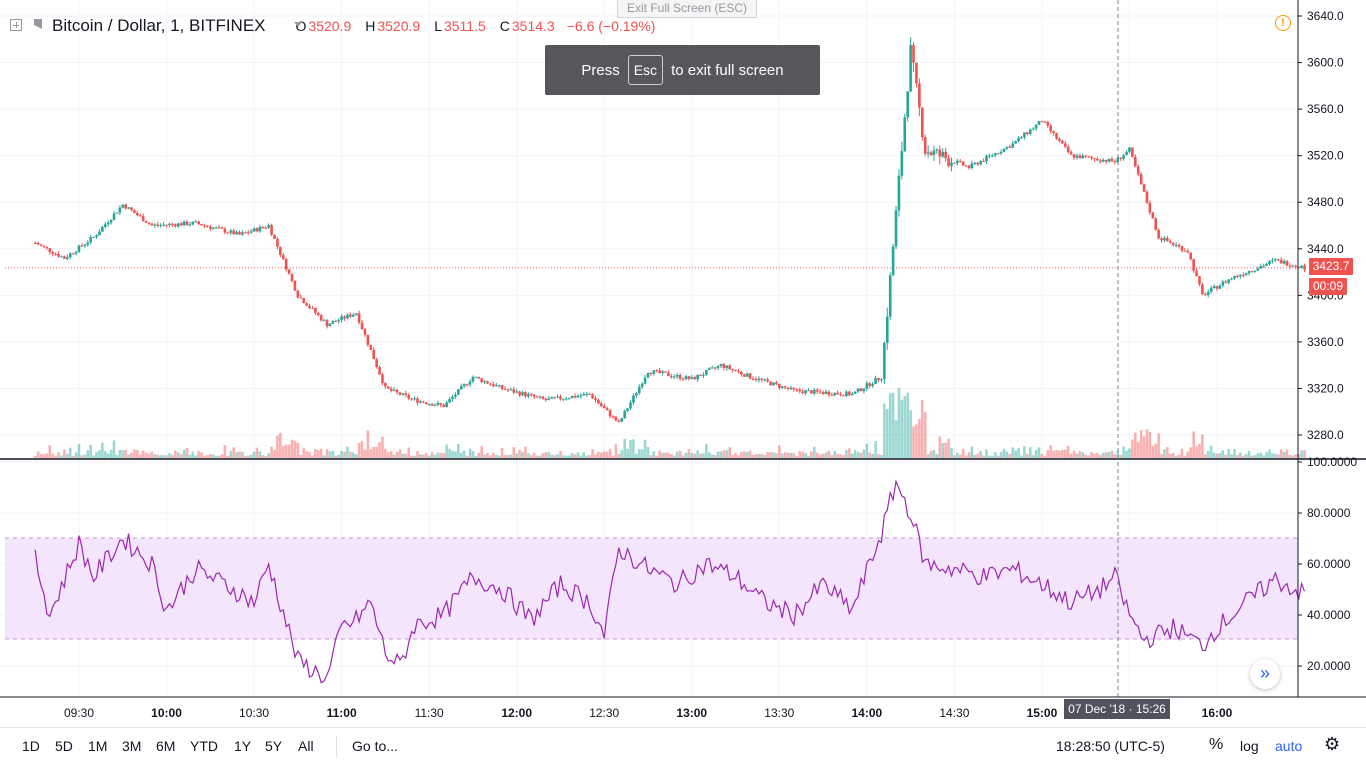  Describe the element at coordinates (1110, 746) in the screenshot. I see `clock-timezone: 18:28:50 (UTC-5)` at that location.